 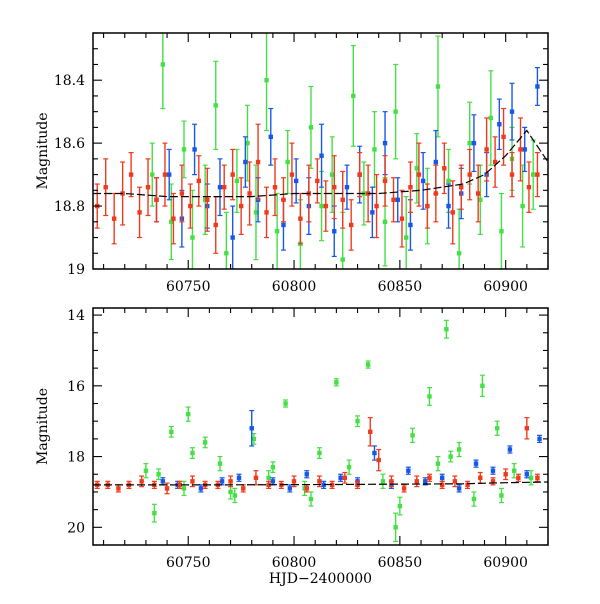 I want to click on x-tick-label: 60800, so click(x=294, y=563).